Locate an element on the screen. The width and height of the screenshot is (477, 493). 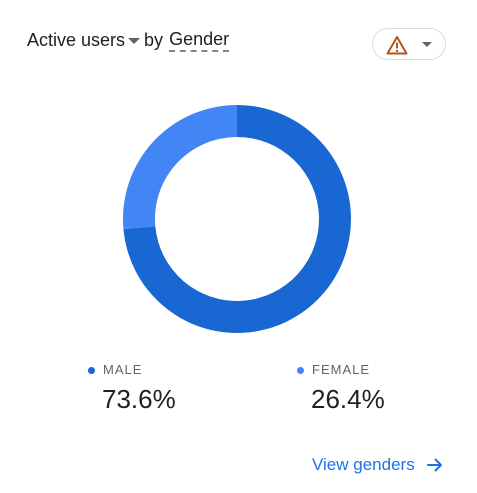
card-title: Active users by Gender is located at coordinates (128, 40).